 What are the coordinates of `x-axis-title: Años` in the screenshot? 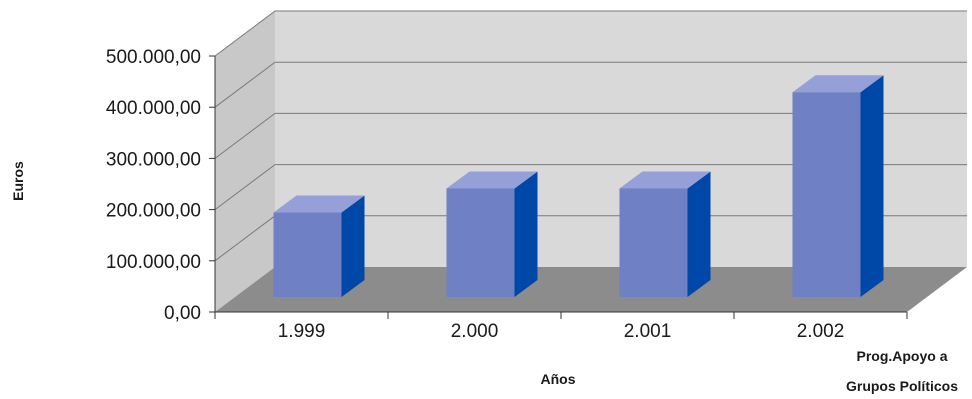 It's located at (558, 379).